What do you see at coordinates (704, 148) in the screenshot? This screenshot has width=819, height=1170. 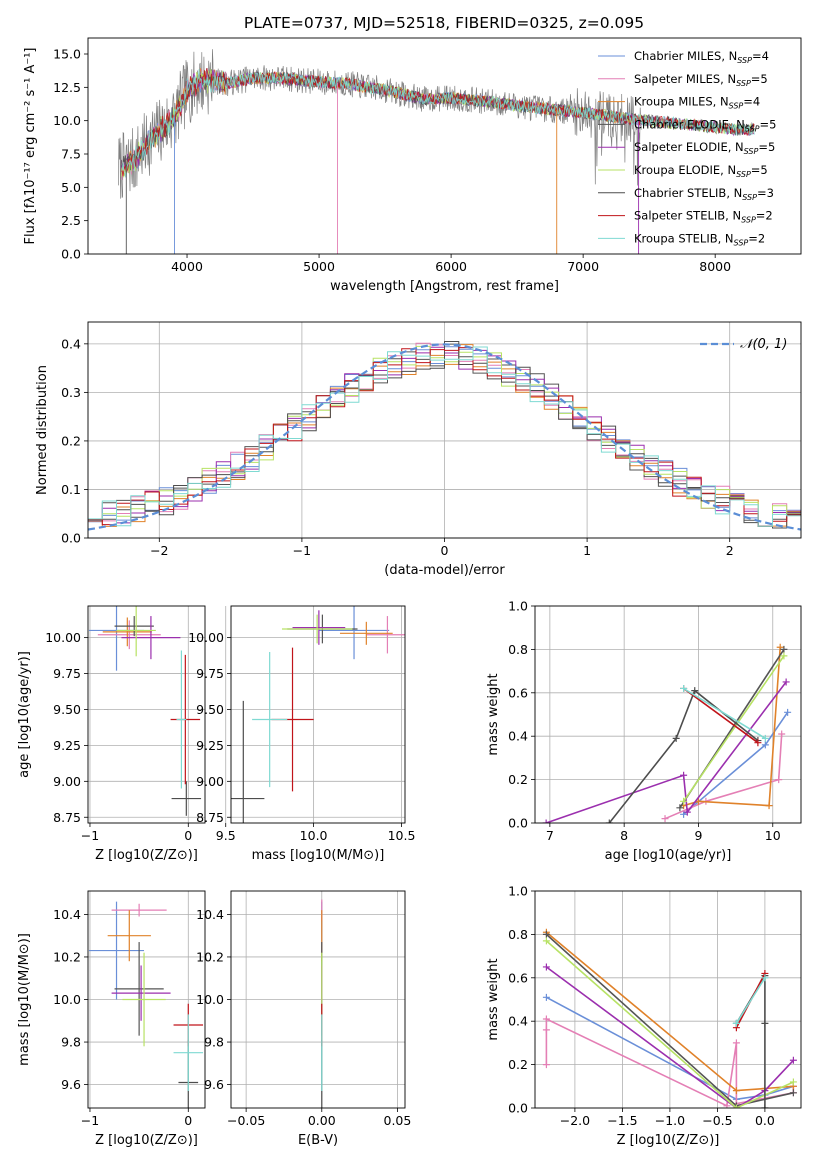 I see `legend-label: Salpeter ELODIE, NSSP=5` at bounding box center [704, 148].